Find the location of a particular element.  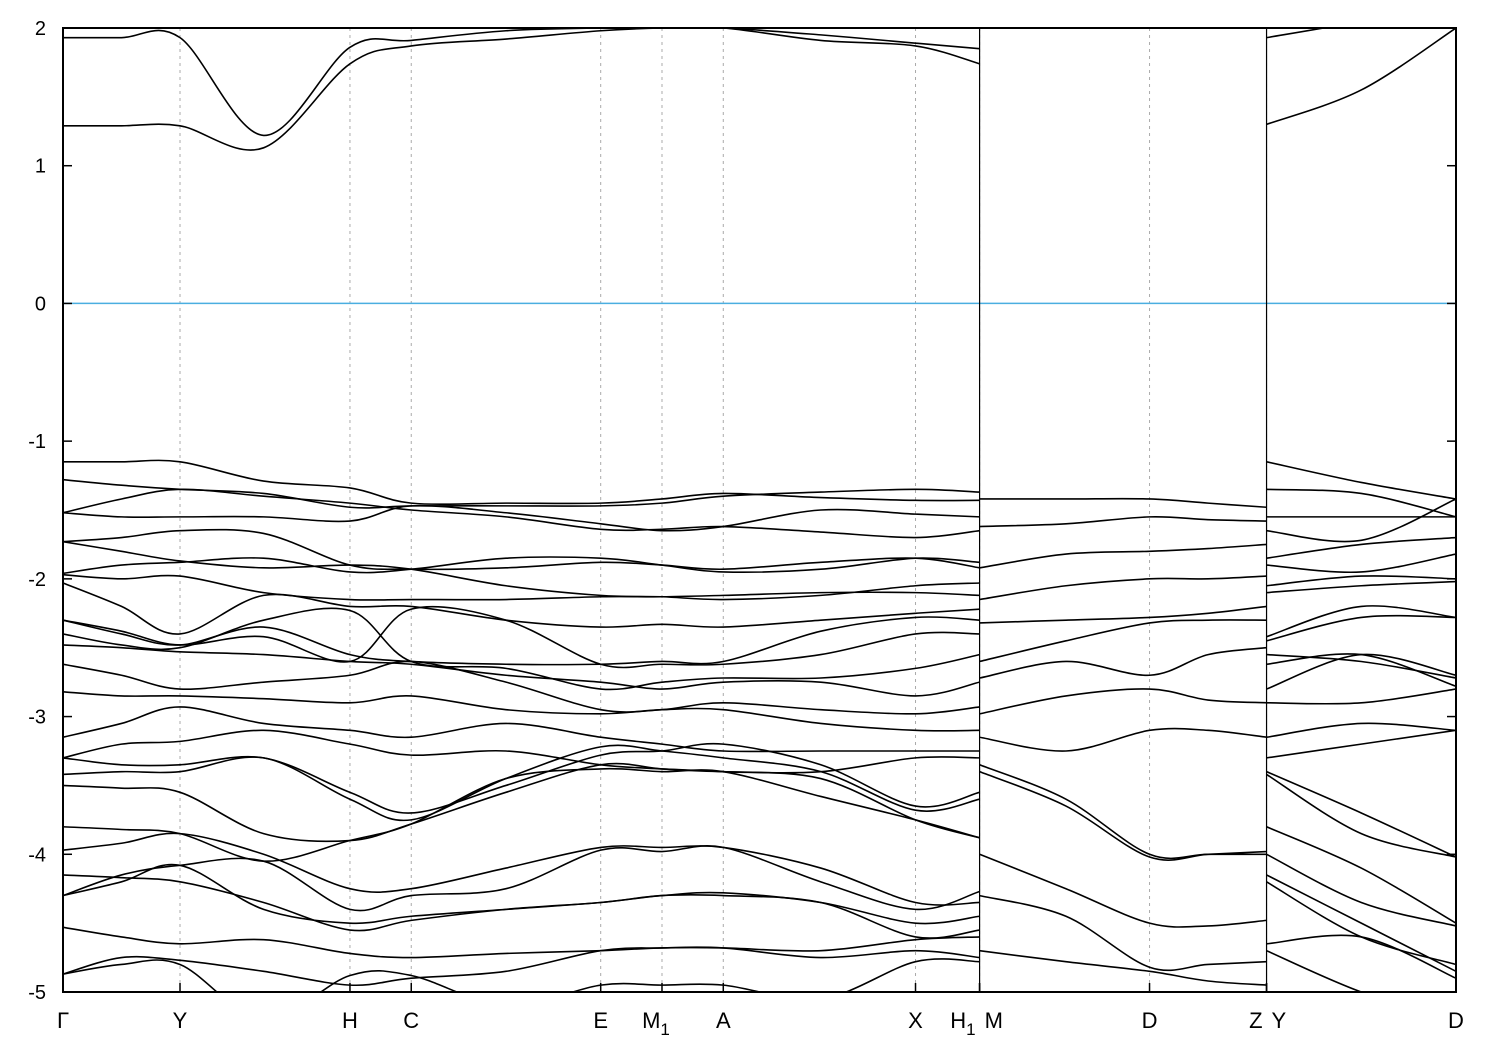

xtick-label: C is located at coordinates (411, 1020).